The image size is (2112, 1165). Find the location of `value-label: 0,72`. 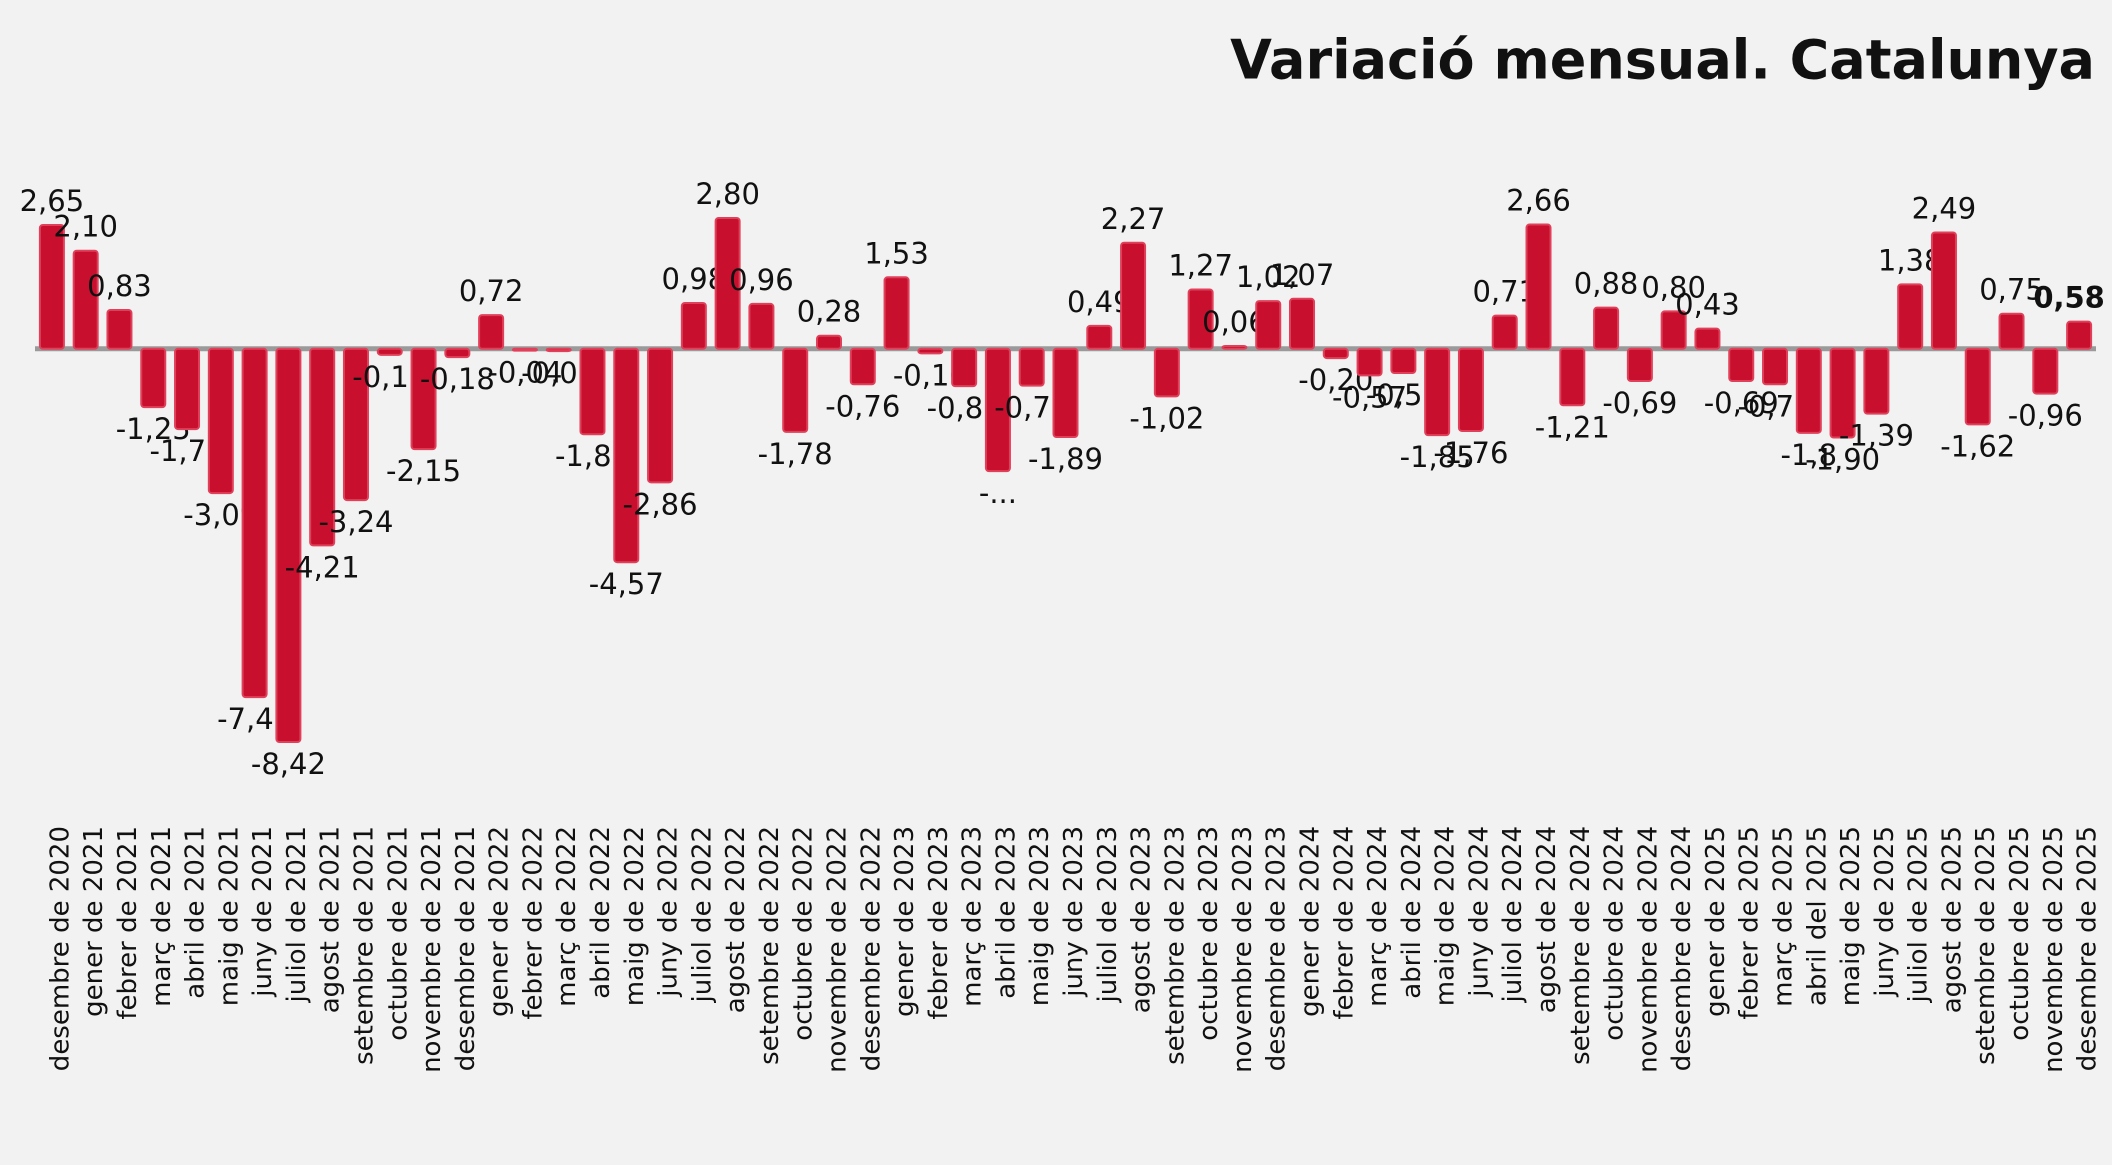

value-label: 0,72 is located at coordinates (491, 291).